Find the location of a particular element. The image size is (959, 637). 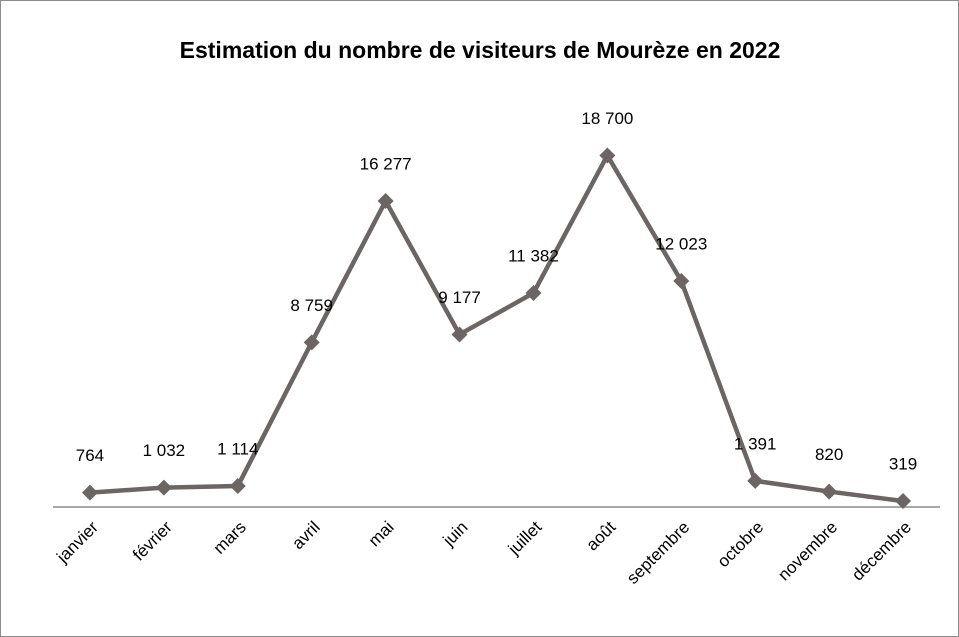

data-label: 820 is located at coordinates (829, 454).